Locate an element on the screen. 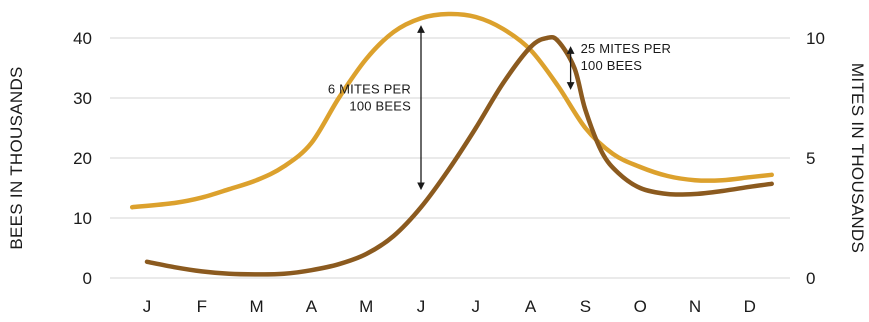 Image resolution: width=869 pixels, height=322 pixels. left-axis-title: BEES IN THOUSANDS is located at coordinates (16, 157).